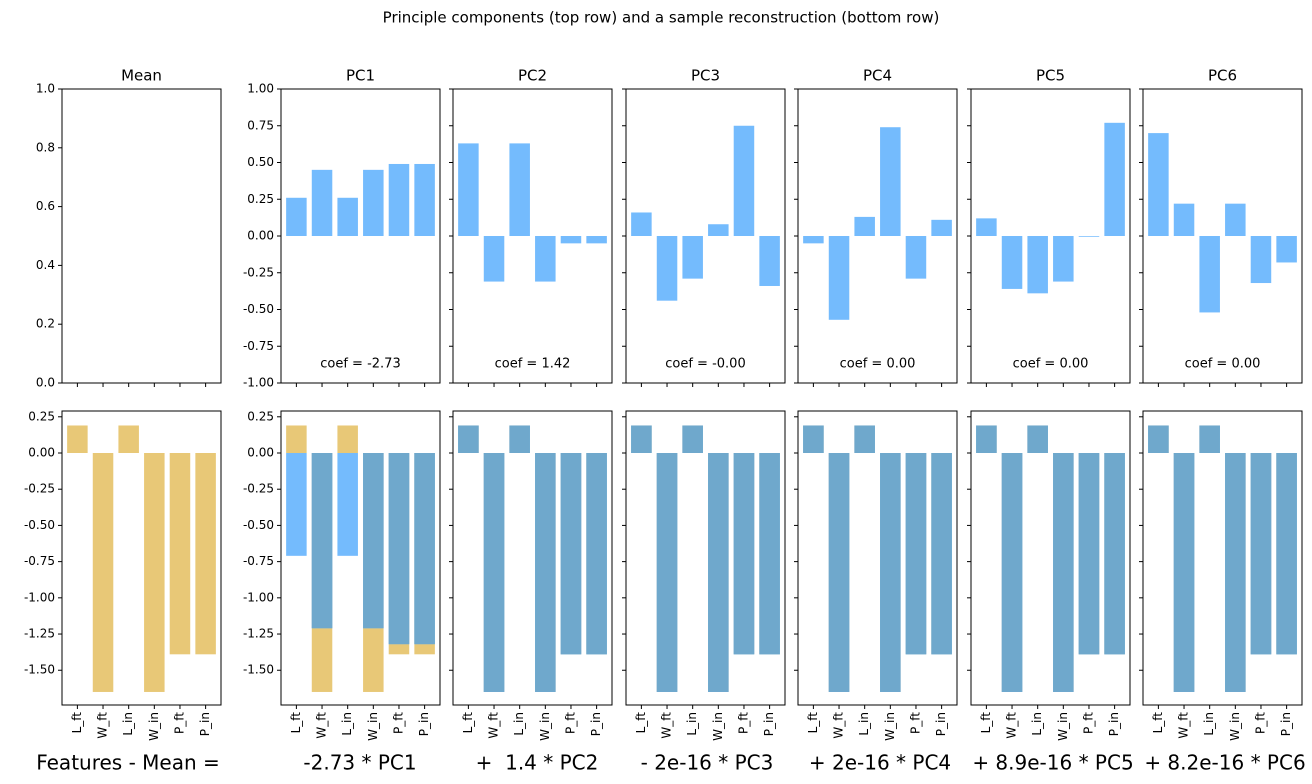 The image size is (1312, 784). What do you see at coordinates (359, 763) in the screenshot?
I see `equation-label: -2.73 * PC1` at bounding box center [359, 763].